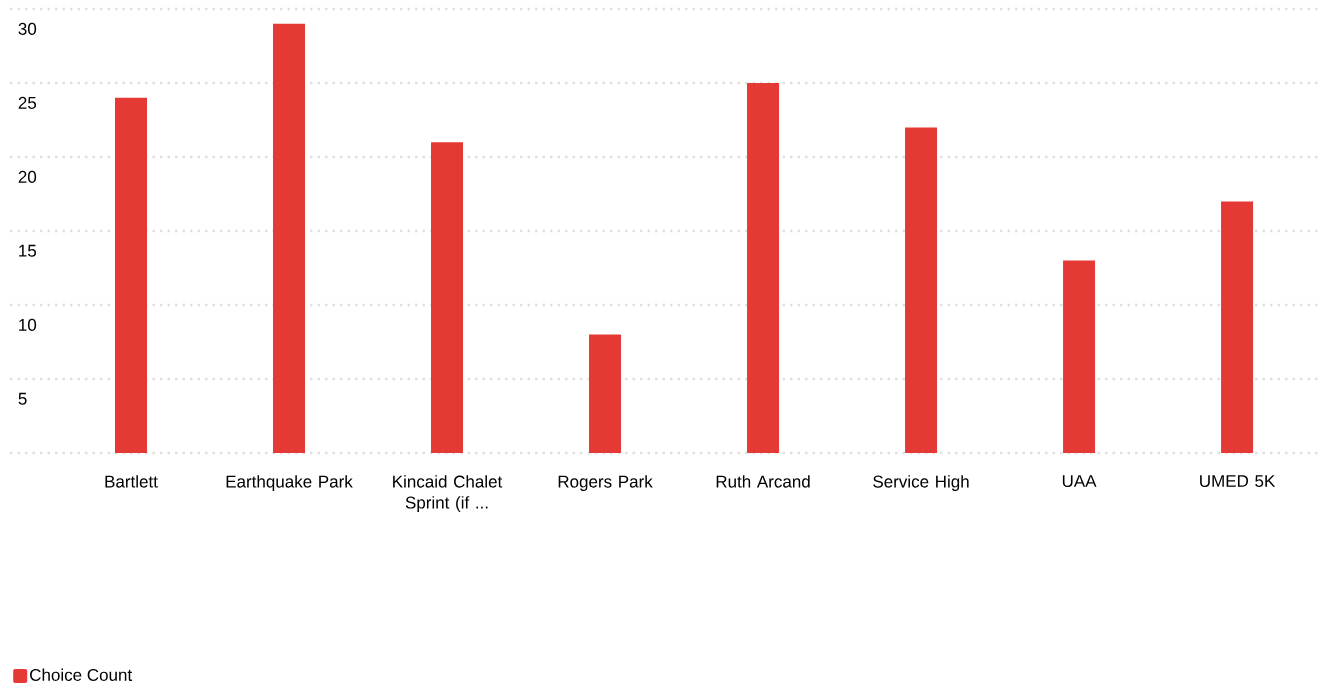 The width and height of the screenshot is (1329, 690). I want to click on x-tick-label: Rogers Park, so click(605, 483).